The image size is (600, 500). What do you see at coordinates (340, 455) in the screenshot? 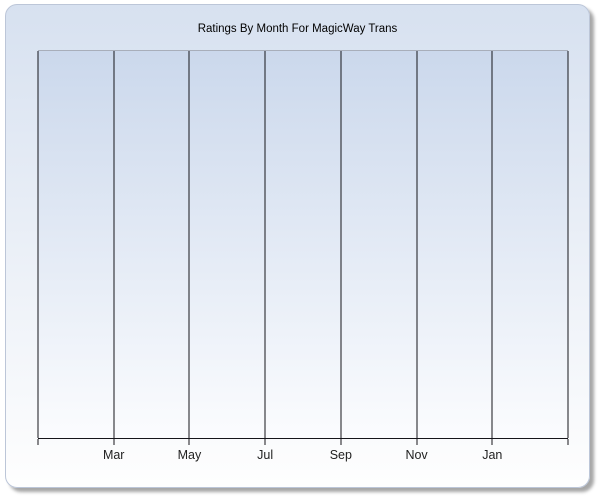
I see `x-axis-label: Sep` at bounding box center [340, 455].